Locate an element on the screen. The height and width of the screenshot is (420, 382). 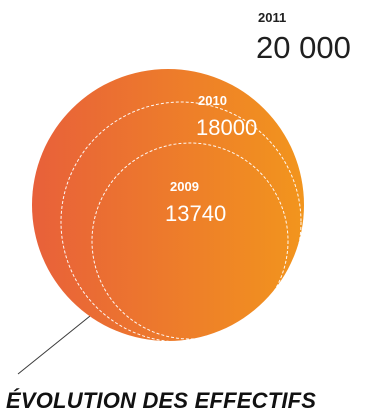
year-label-2011: 2011 is located at coordinates (272, 17).